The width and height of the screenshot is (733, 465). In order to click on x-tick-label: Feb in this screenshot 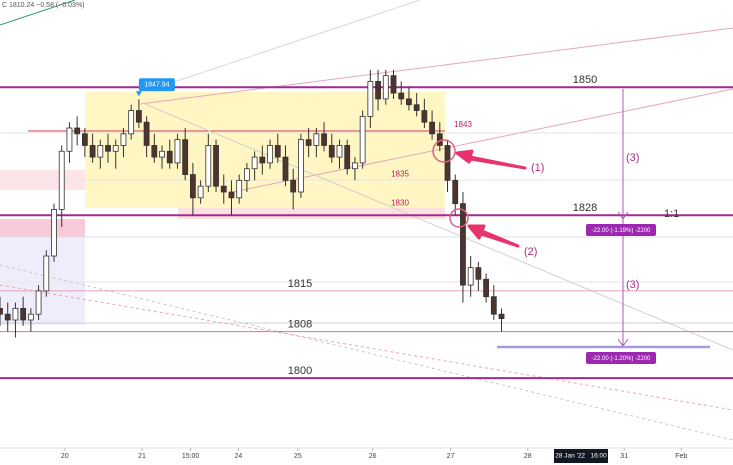, I will do `click(681, 456)`.